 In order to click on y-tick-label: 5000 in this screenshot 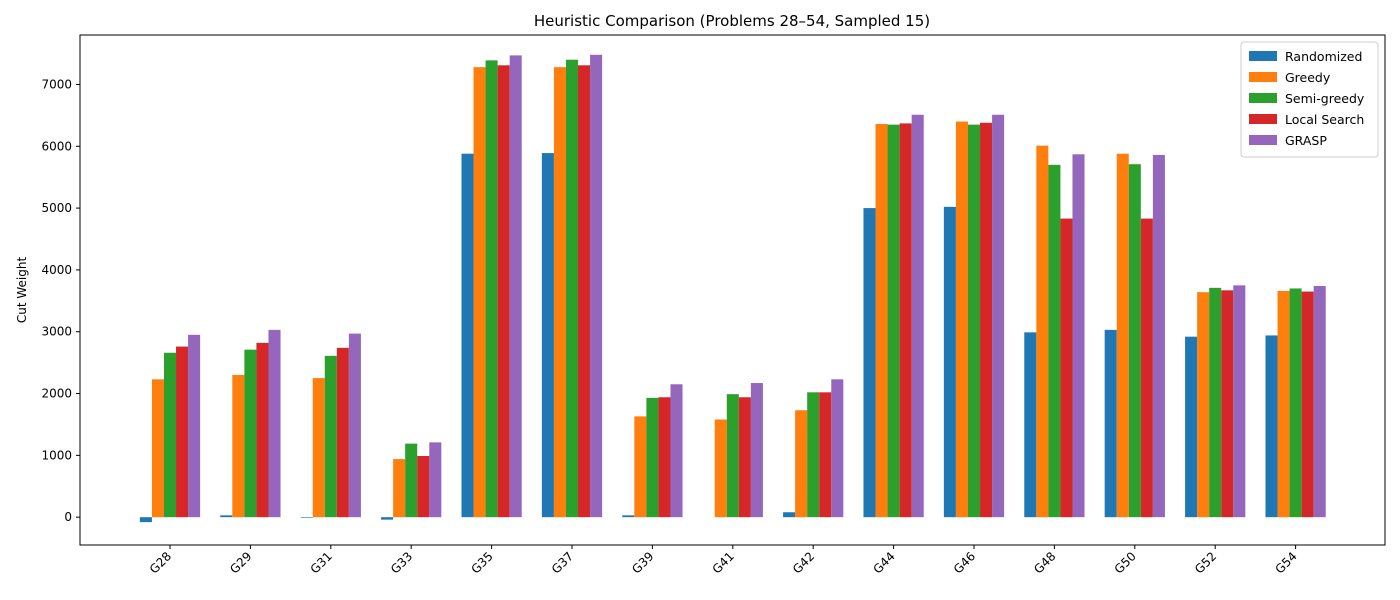, I will do `click(56, 208)`.